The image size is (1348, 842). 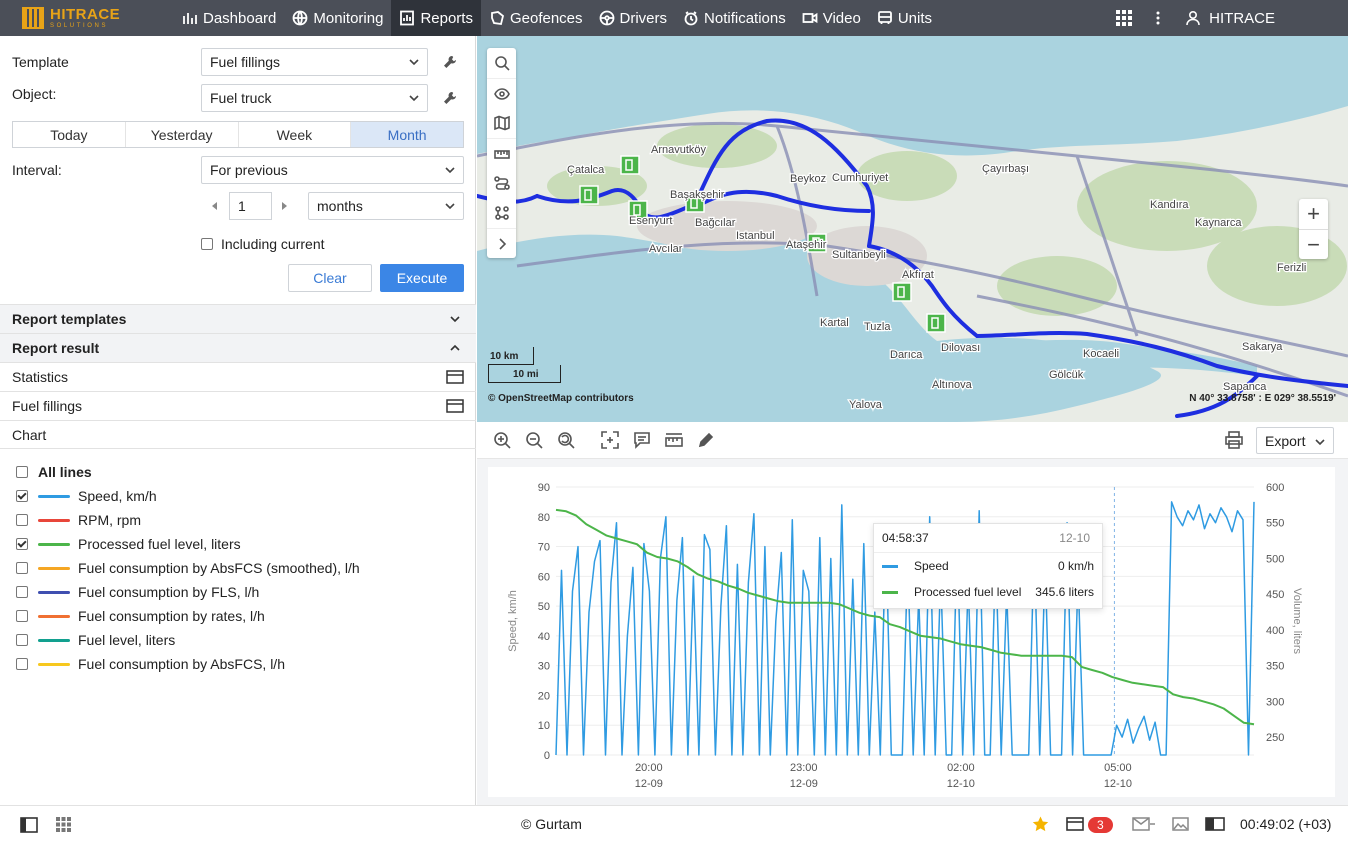 I want to click on tooltip-row: Speed 0 km/h, so click(x=988, y=566).